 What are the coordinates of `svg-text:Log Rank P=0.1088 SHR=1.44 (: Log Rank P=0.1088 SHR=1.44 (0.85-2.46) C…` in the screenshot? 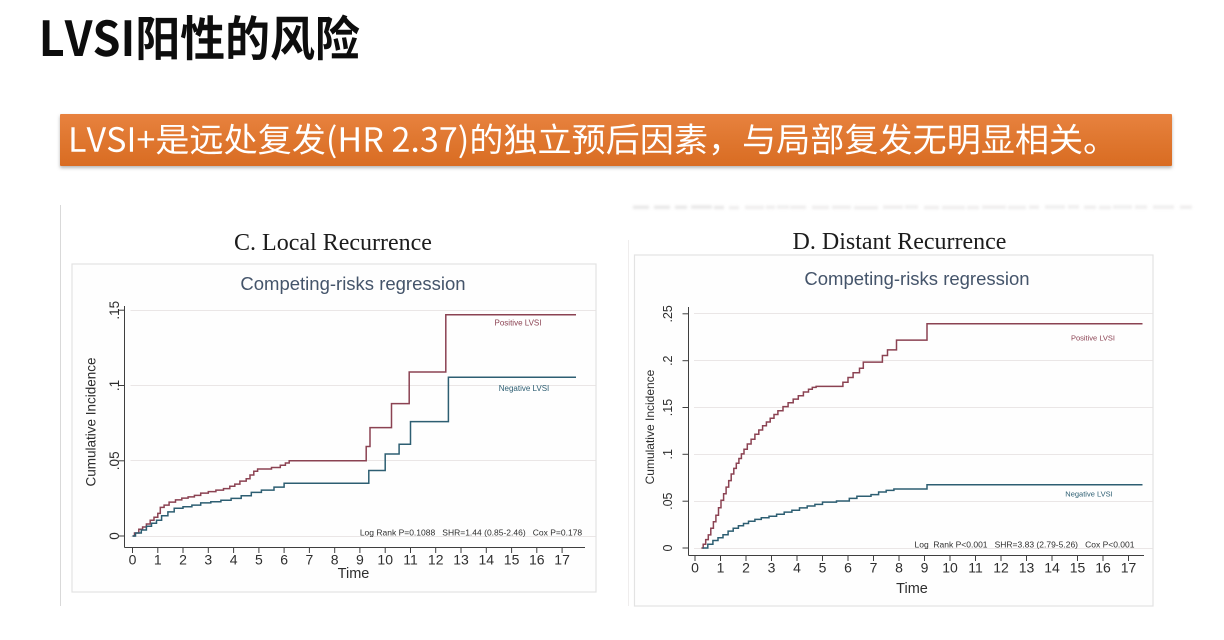 It's located at (471, 533).